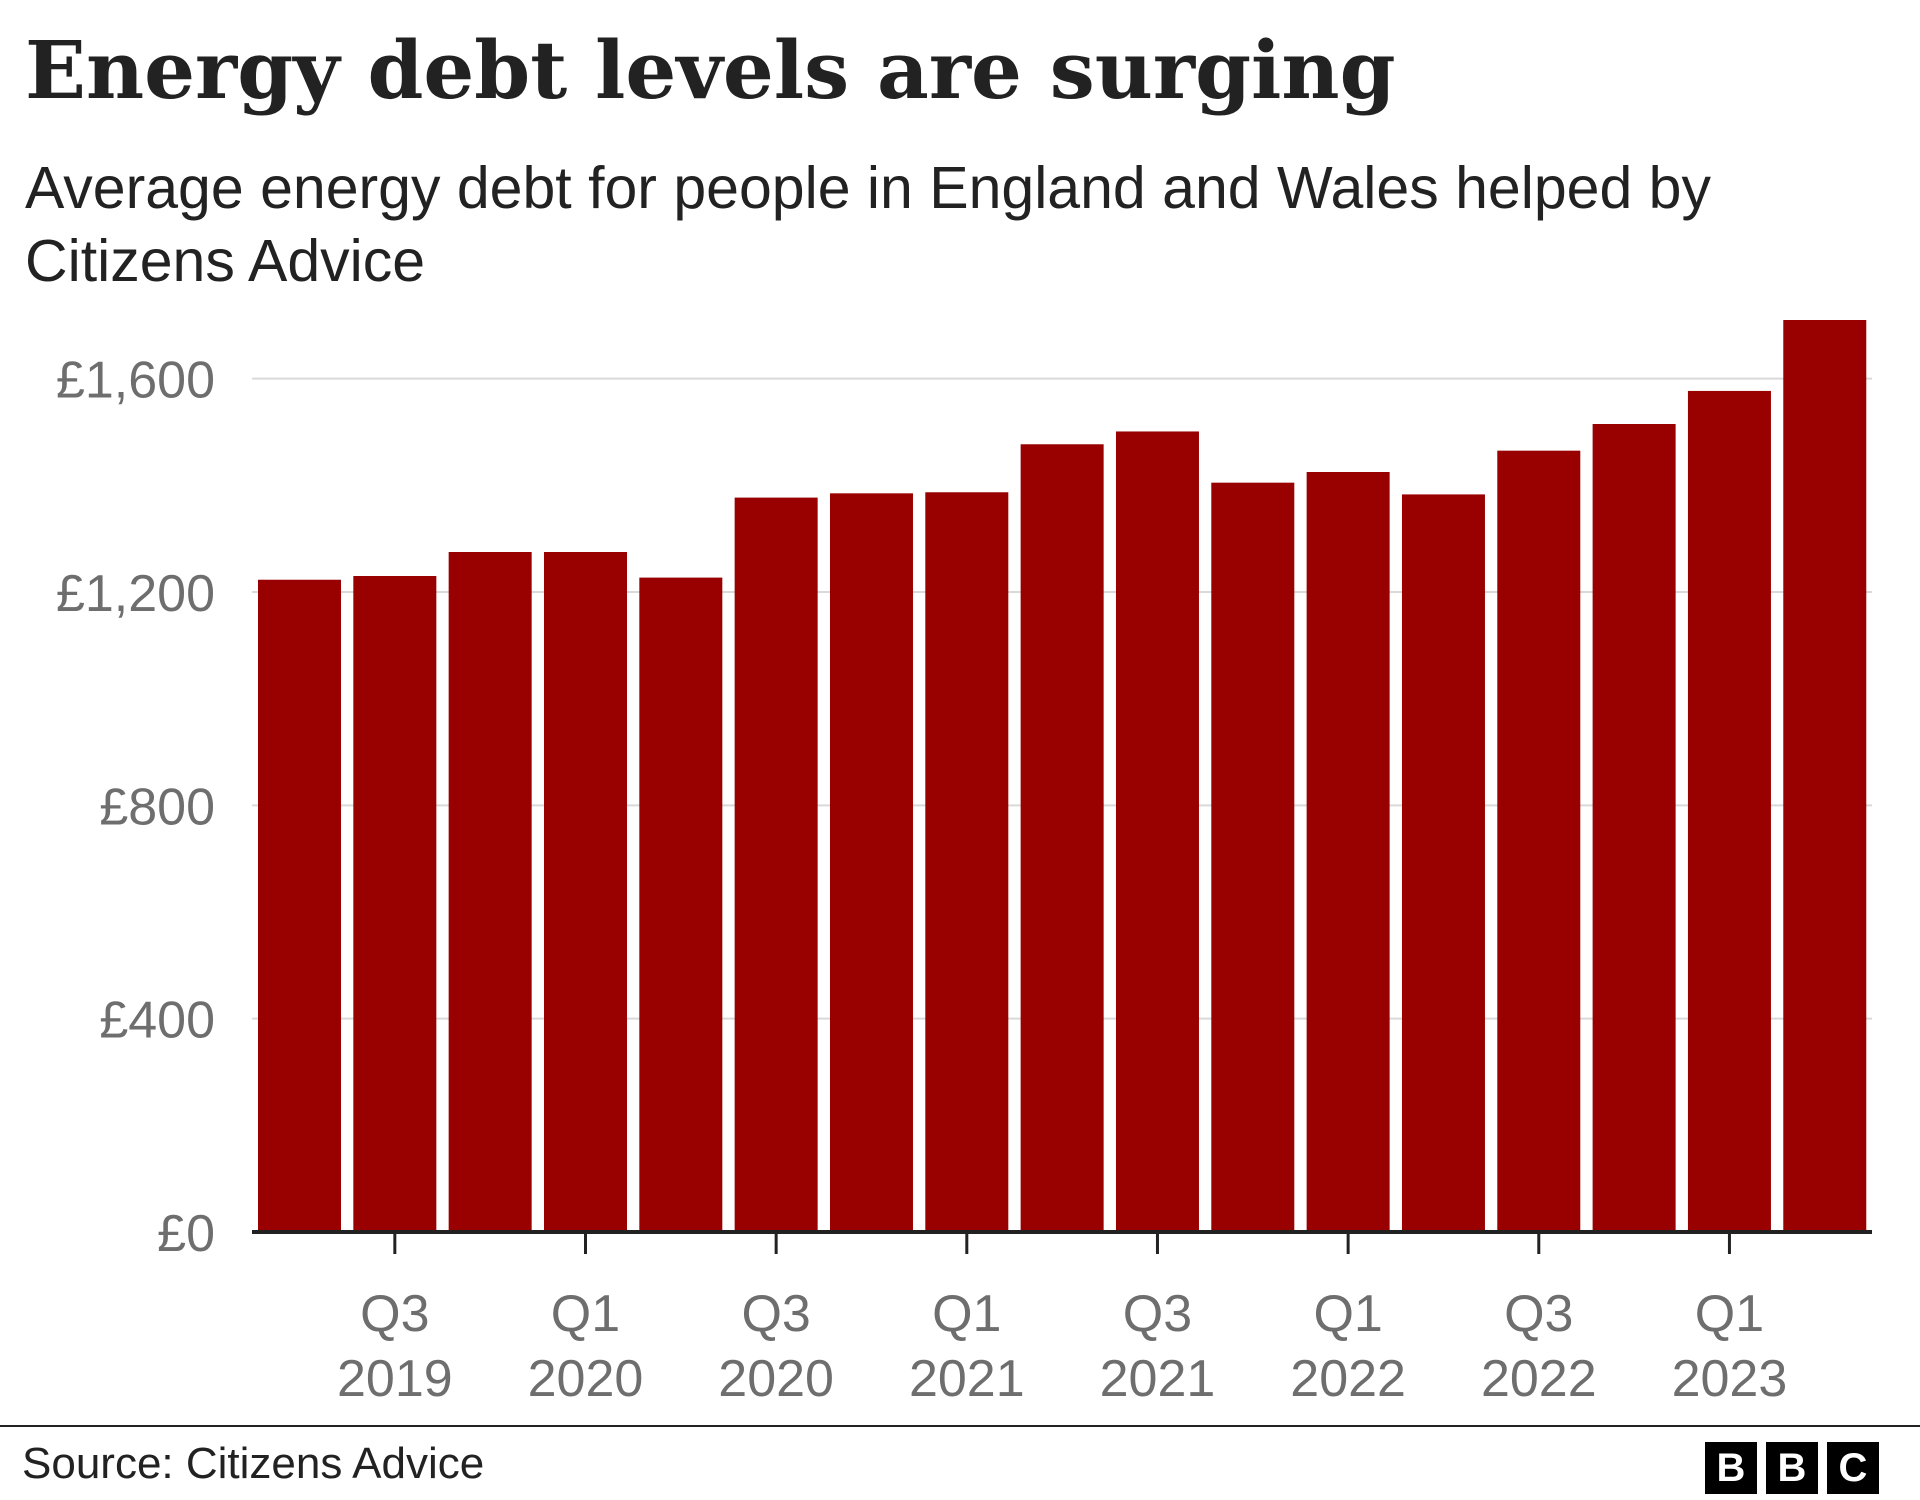  What do you see at coordinates (1253, 857) in the screenshot?
I see `bar-q4-2021` at bounding box center [1253, 857].